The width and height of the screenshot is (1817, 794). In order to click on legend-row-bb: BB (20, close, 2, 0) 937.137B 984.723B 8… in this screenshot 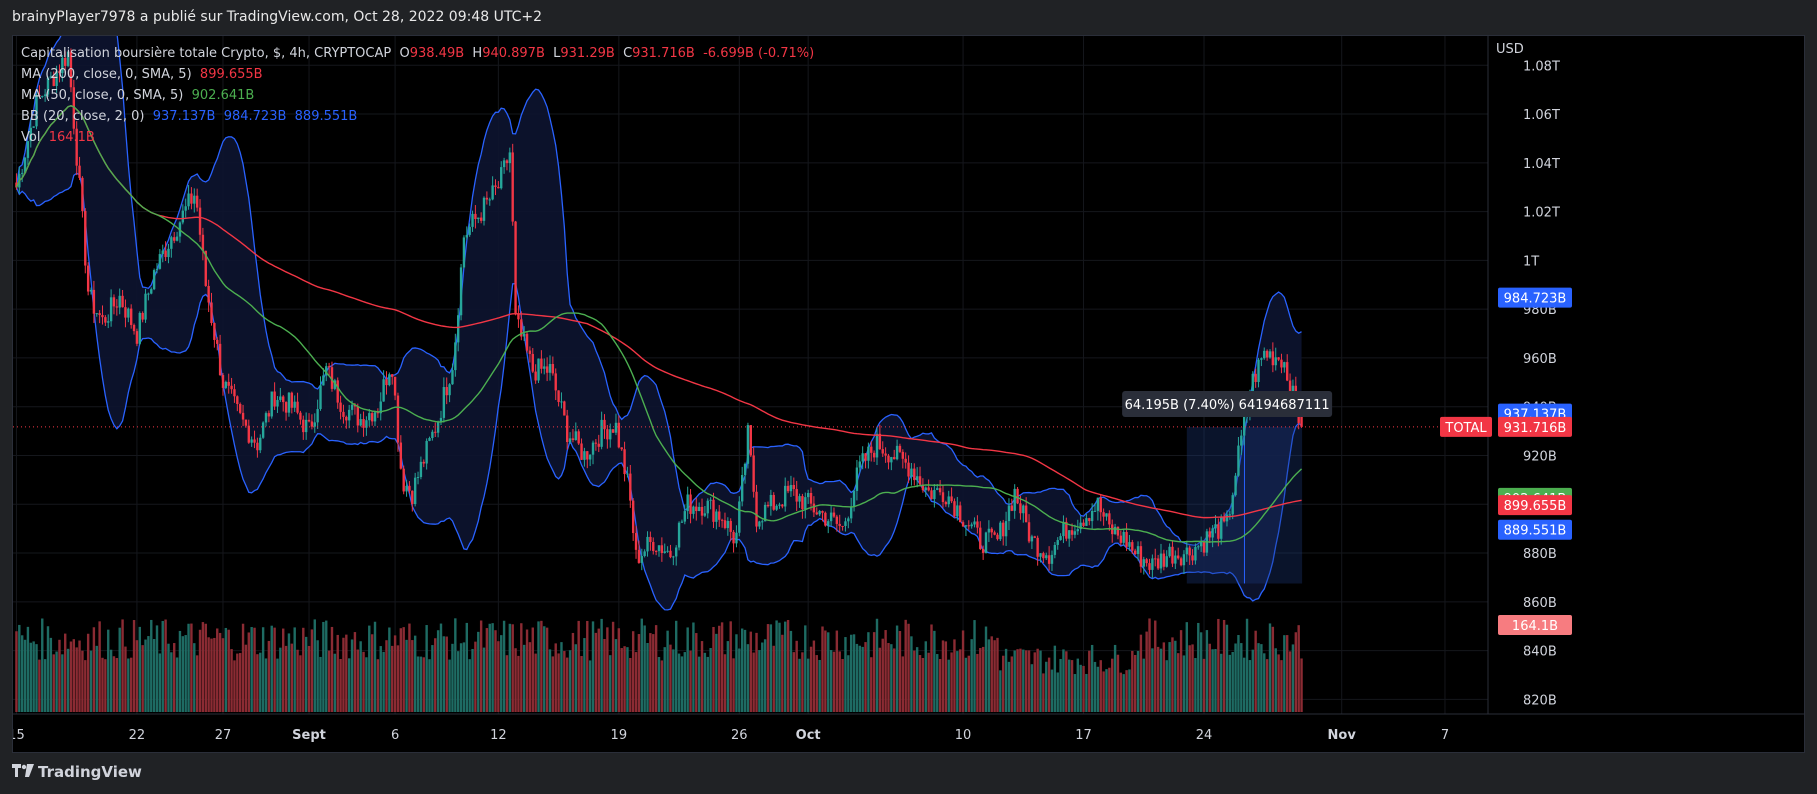, I will do `click(417, 116)`.